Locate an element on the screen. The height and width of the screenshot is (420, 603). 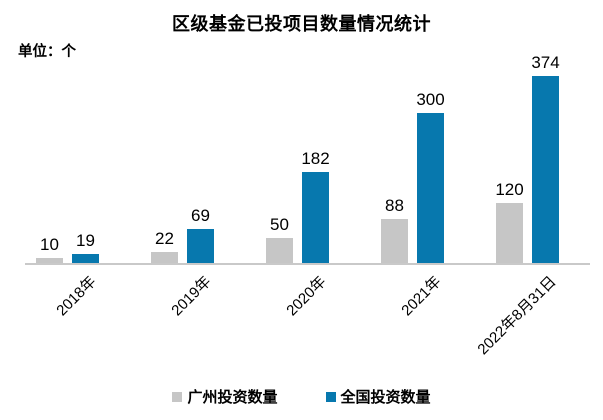
x-axis-label: 2020年 is located at coordinates (306, 296).